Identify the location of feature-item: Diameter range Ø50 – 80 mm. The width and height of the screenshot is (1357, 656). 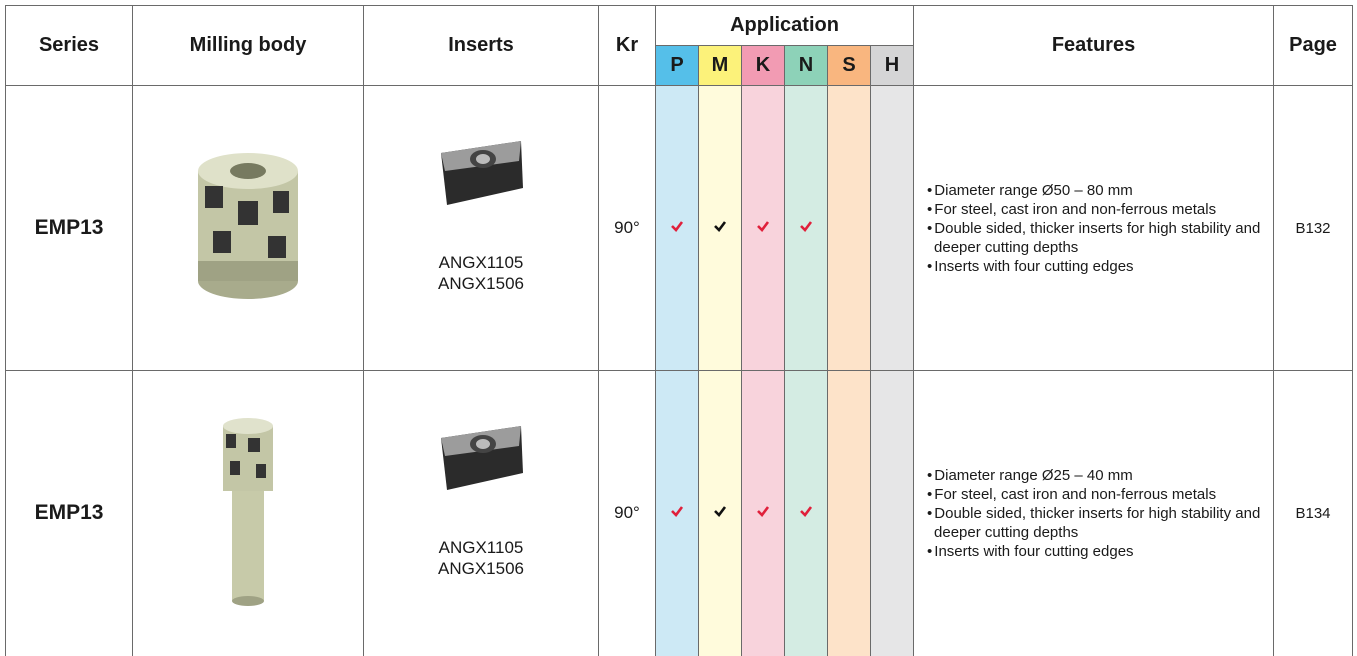
(1100, 190).